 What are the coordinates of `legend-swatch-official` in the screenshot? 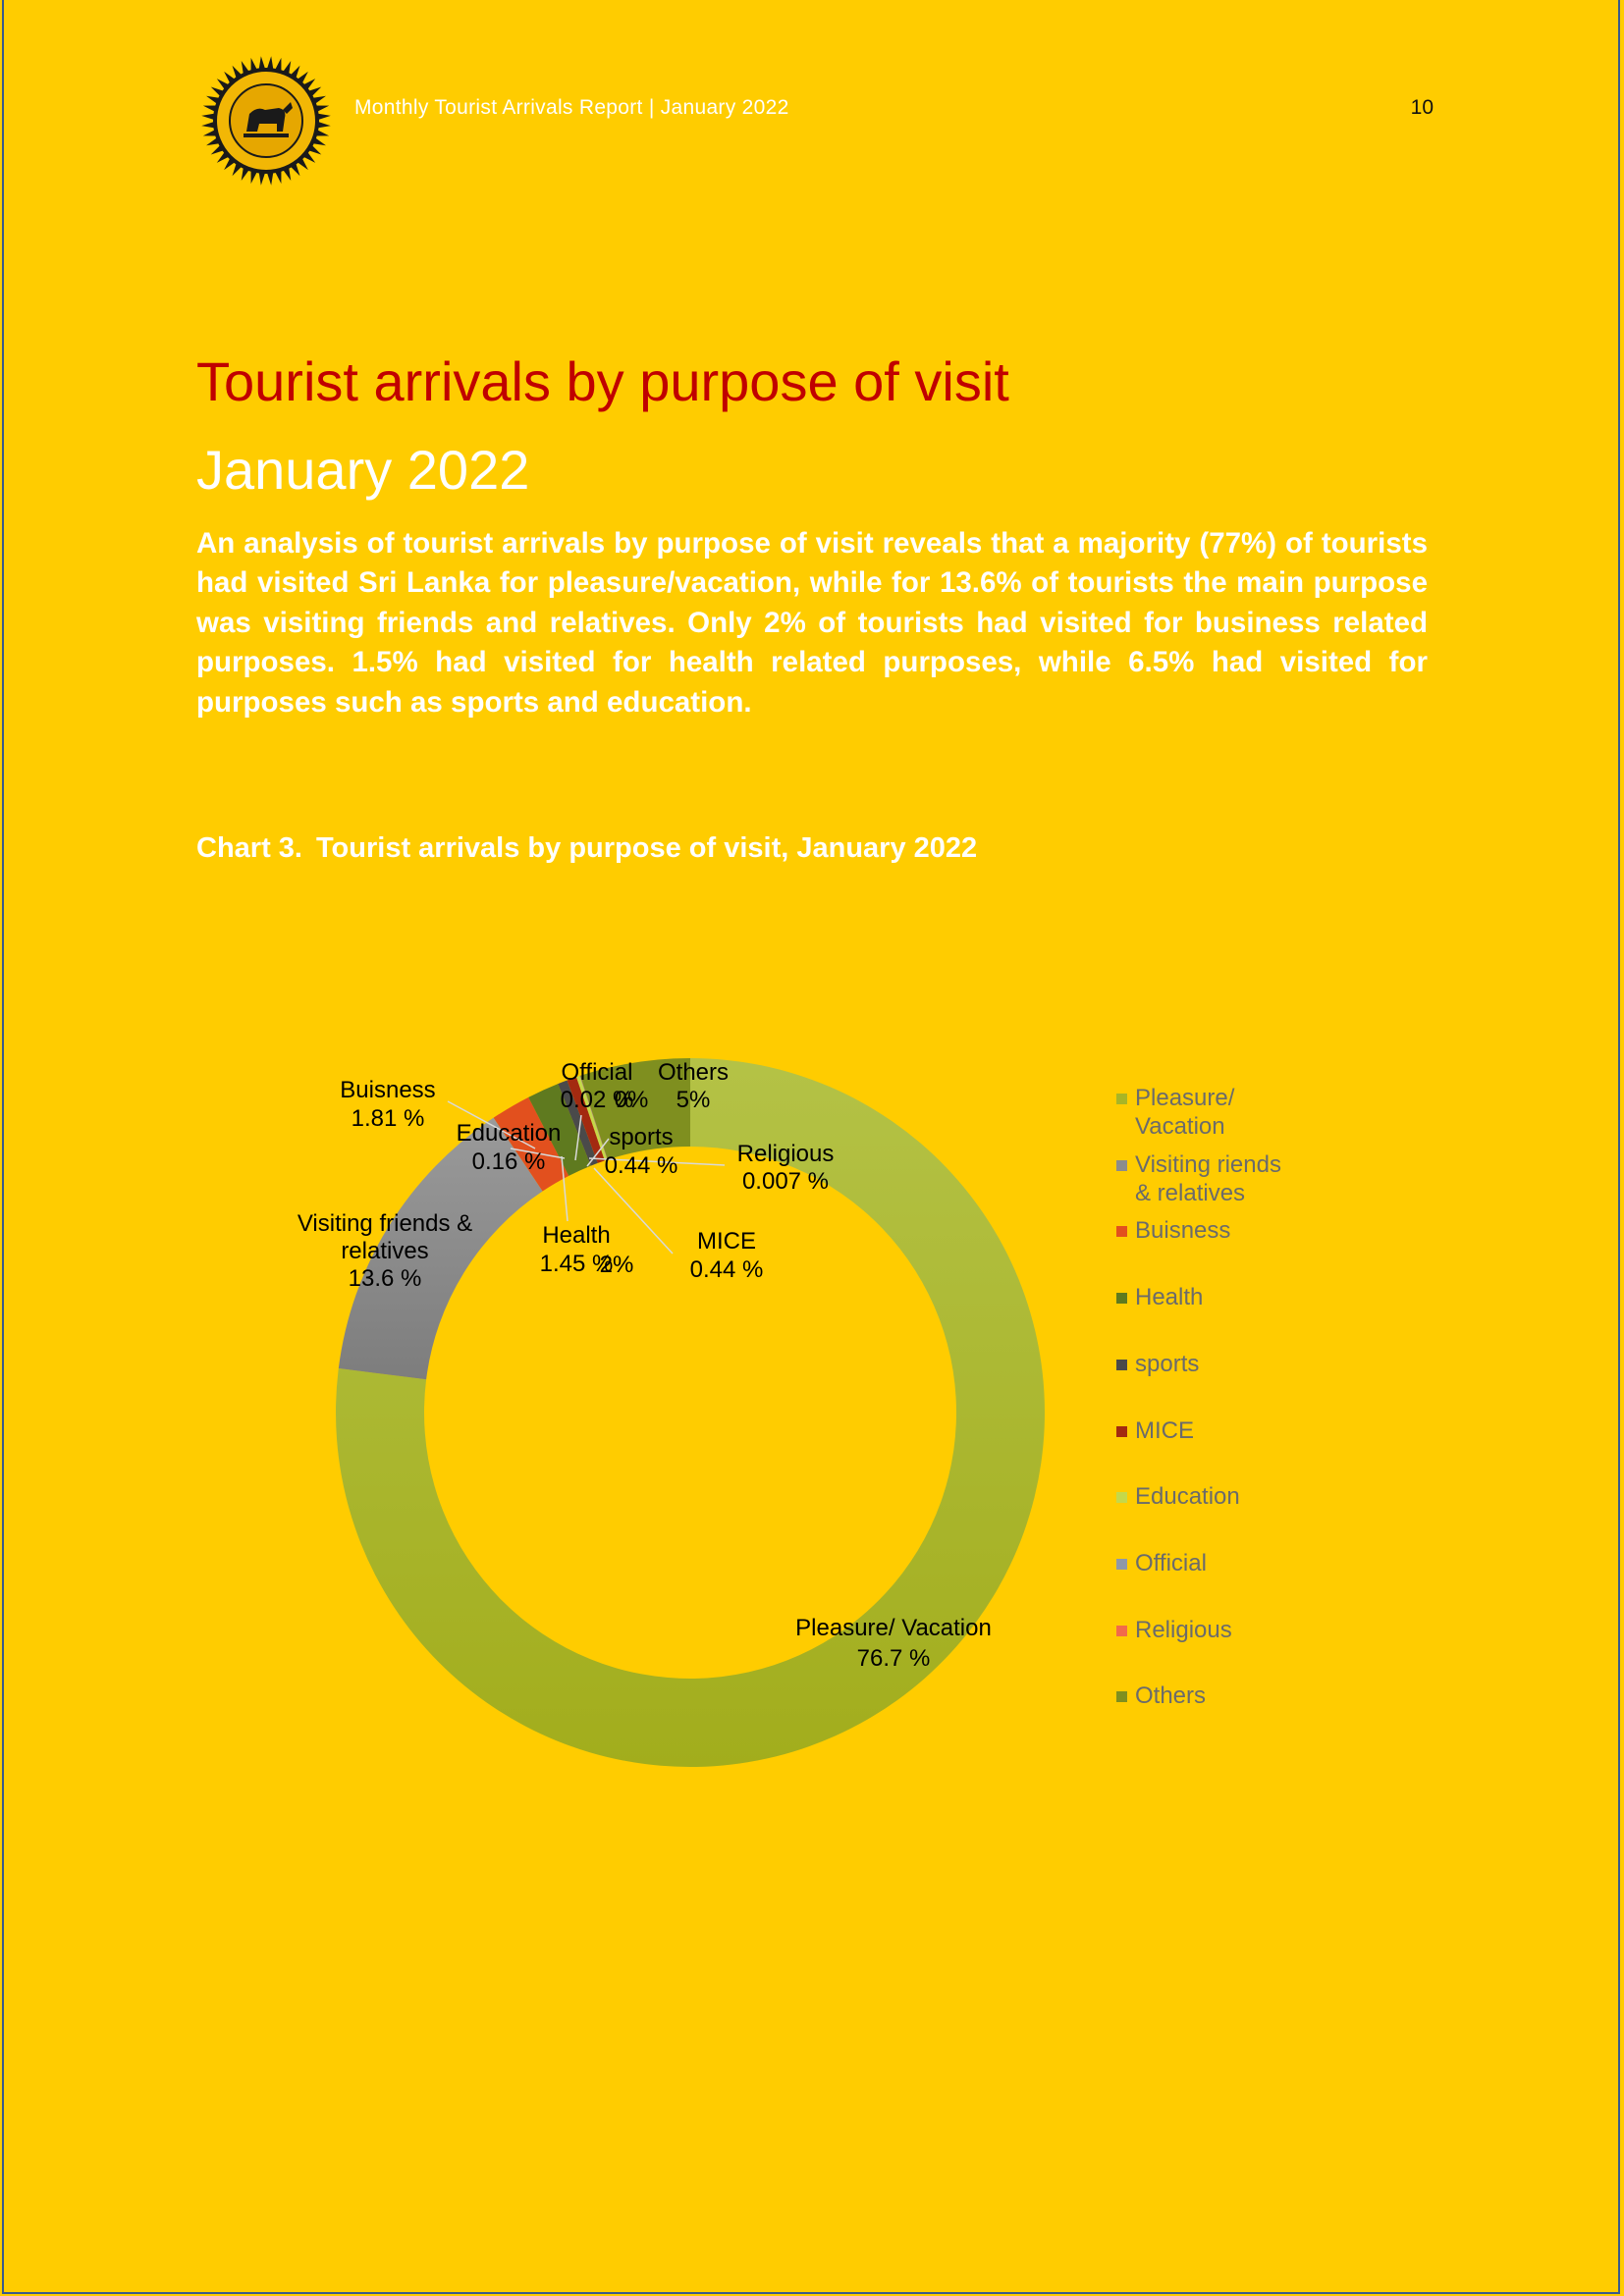 It's located at (1121, 1565).